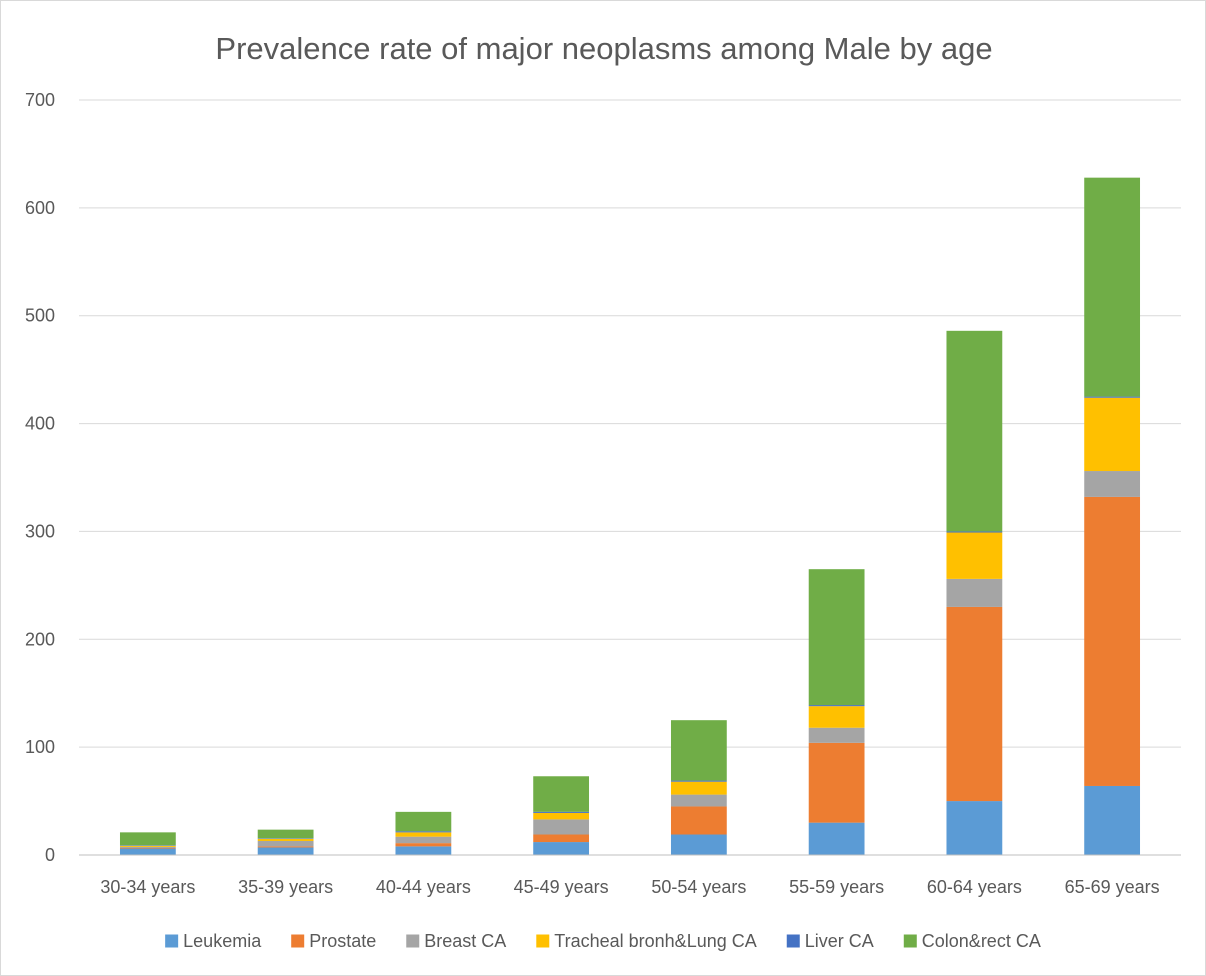 The width and height of the screenshot is (1206, 976). I want to click on x-tick-label: 40-44 years, so click(423, 887).